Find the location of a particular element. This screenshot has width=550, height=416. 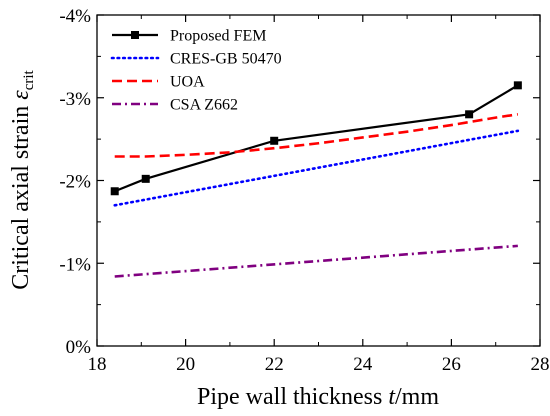

y-tick-label: 0% is located at coordinates (79, 347).